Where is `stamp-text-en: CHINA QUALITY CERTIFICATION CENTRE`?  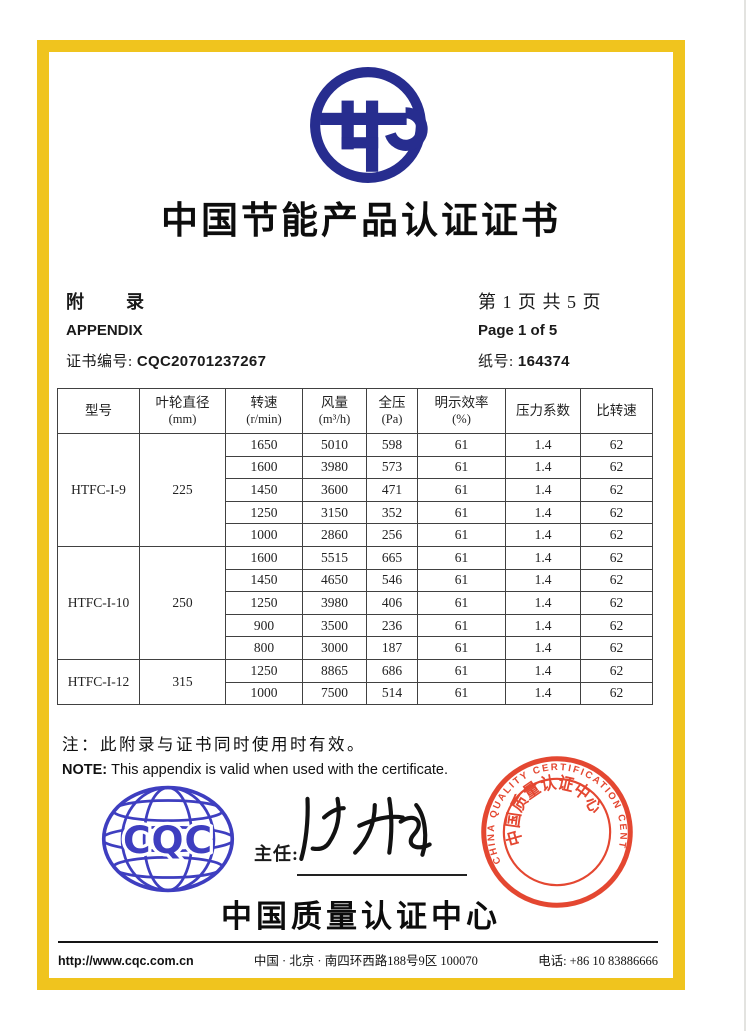 stamp-text-en: CHINA QUALITY CERTIFICATION CENTRE is located at coordinates (554, 811).